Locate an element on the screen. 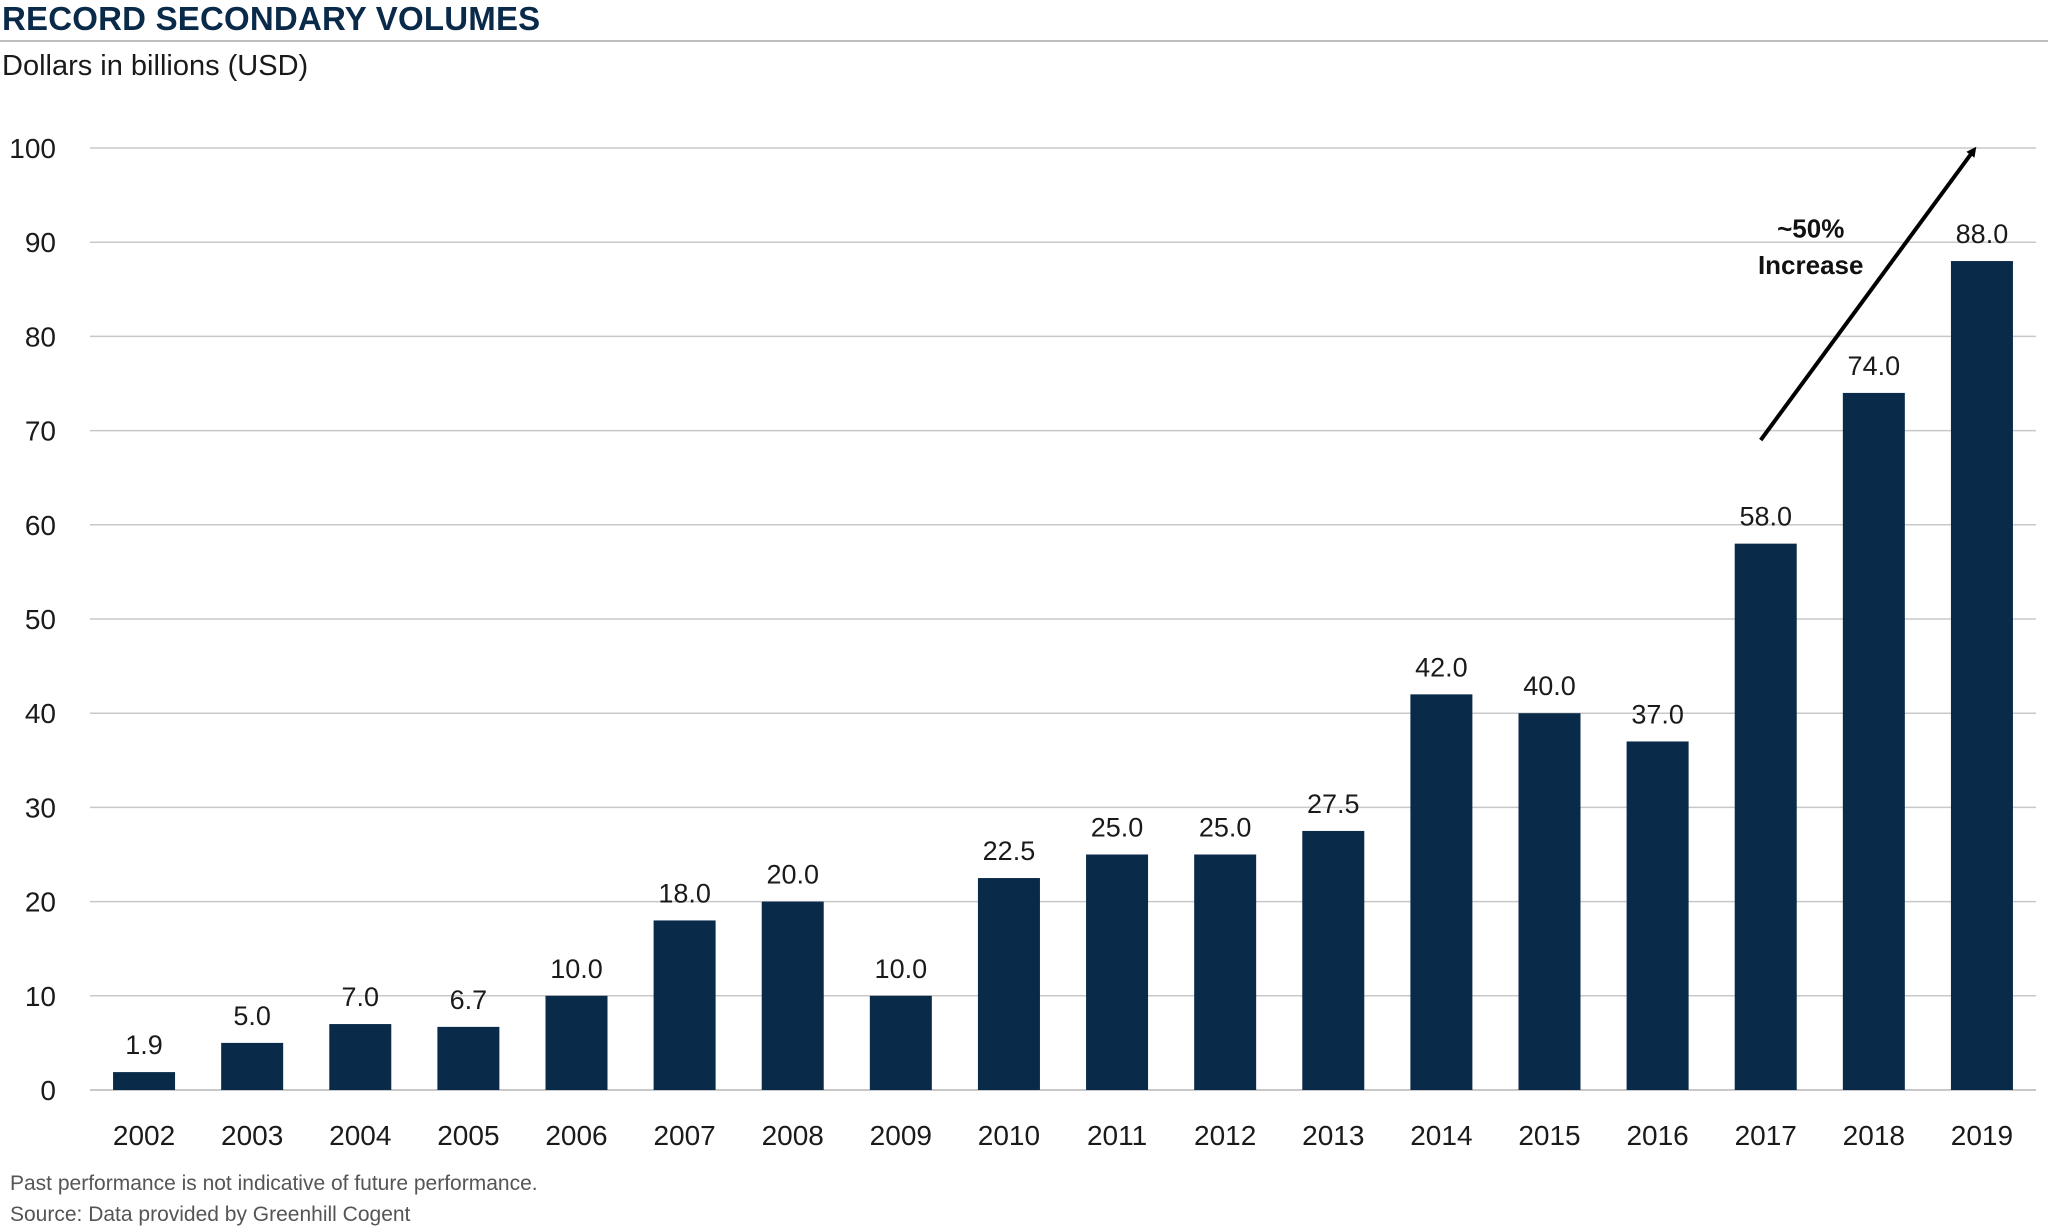 This screenshot has height=1232, width=2048. y-tick-label: 40 is located at coordinates (40, 713).